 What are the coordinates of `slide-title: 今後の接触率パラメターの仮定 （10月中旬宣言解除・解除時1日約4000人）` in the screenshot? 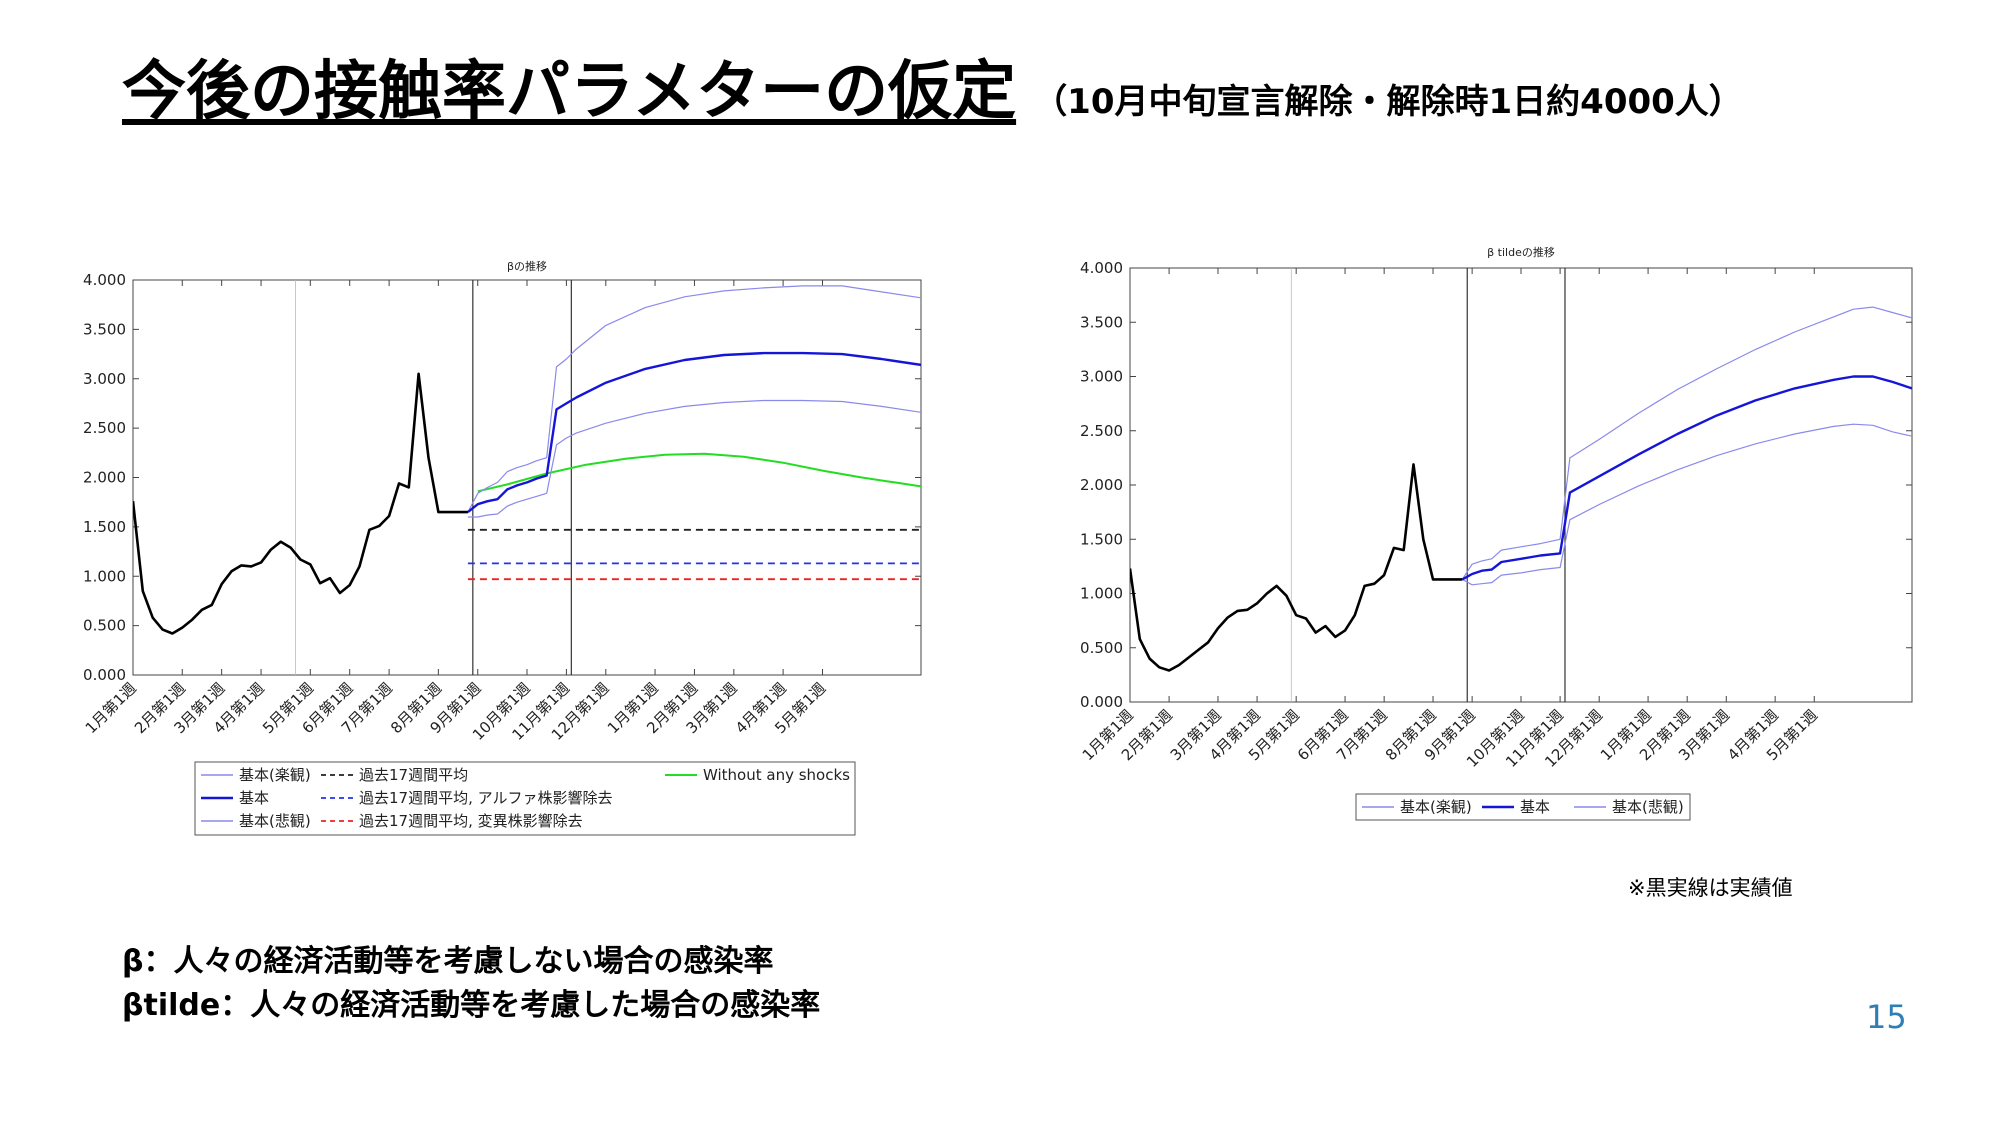 It's located at (932, 86).